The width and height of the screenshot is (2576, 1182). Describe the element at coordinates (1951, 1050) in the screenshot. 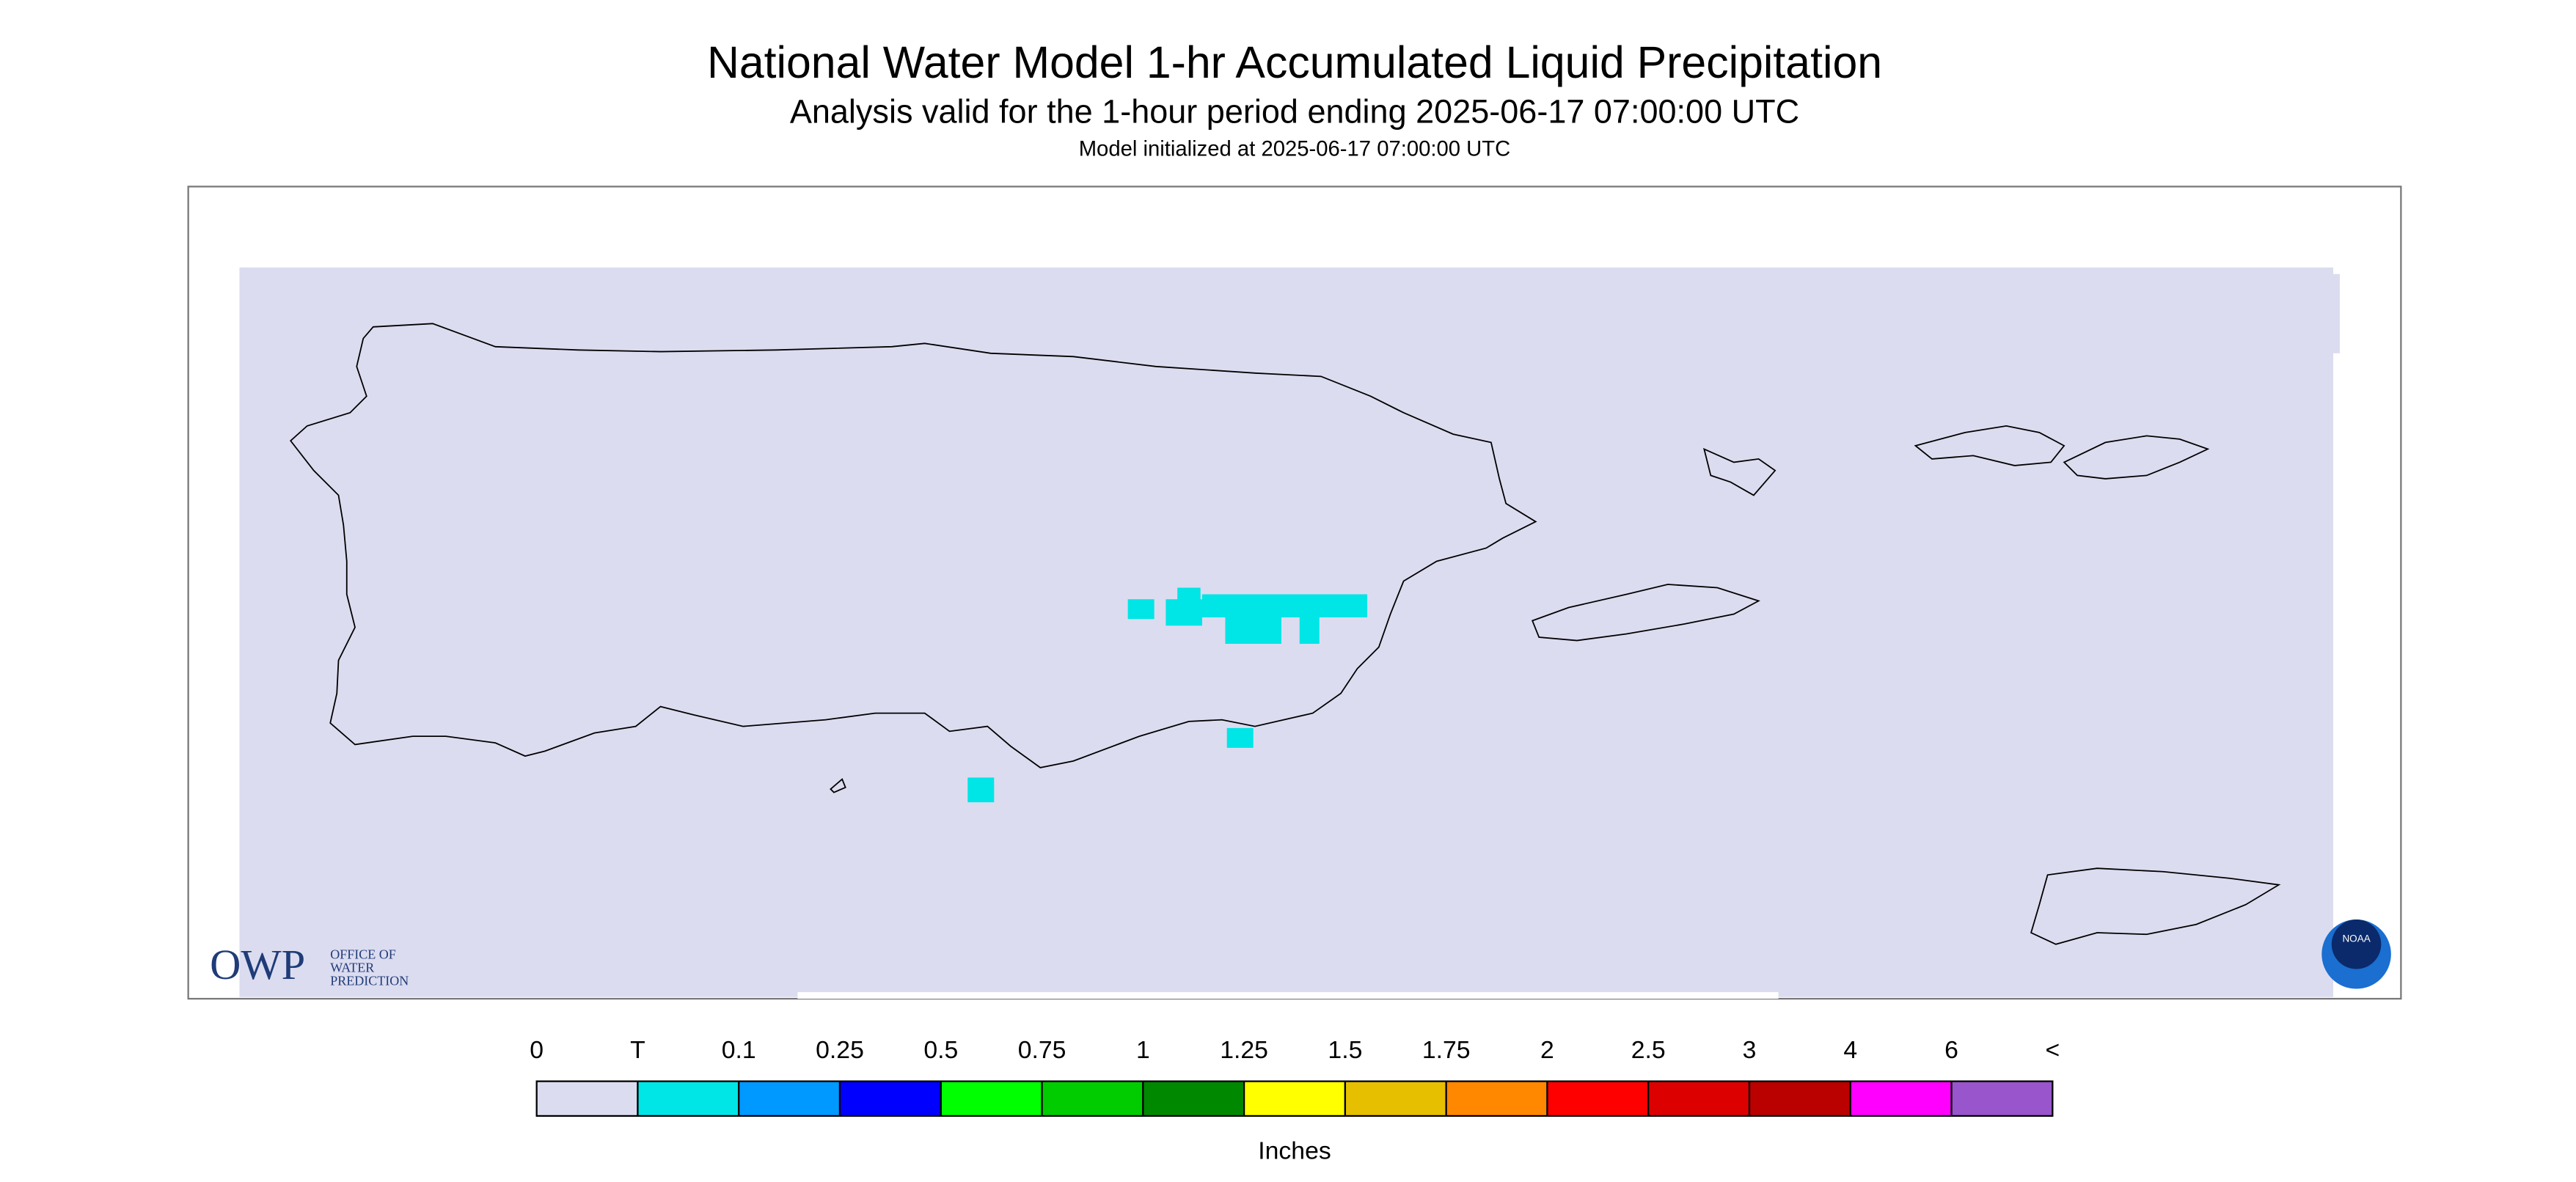

I see `legend-label: 6` at that location.